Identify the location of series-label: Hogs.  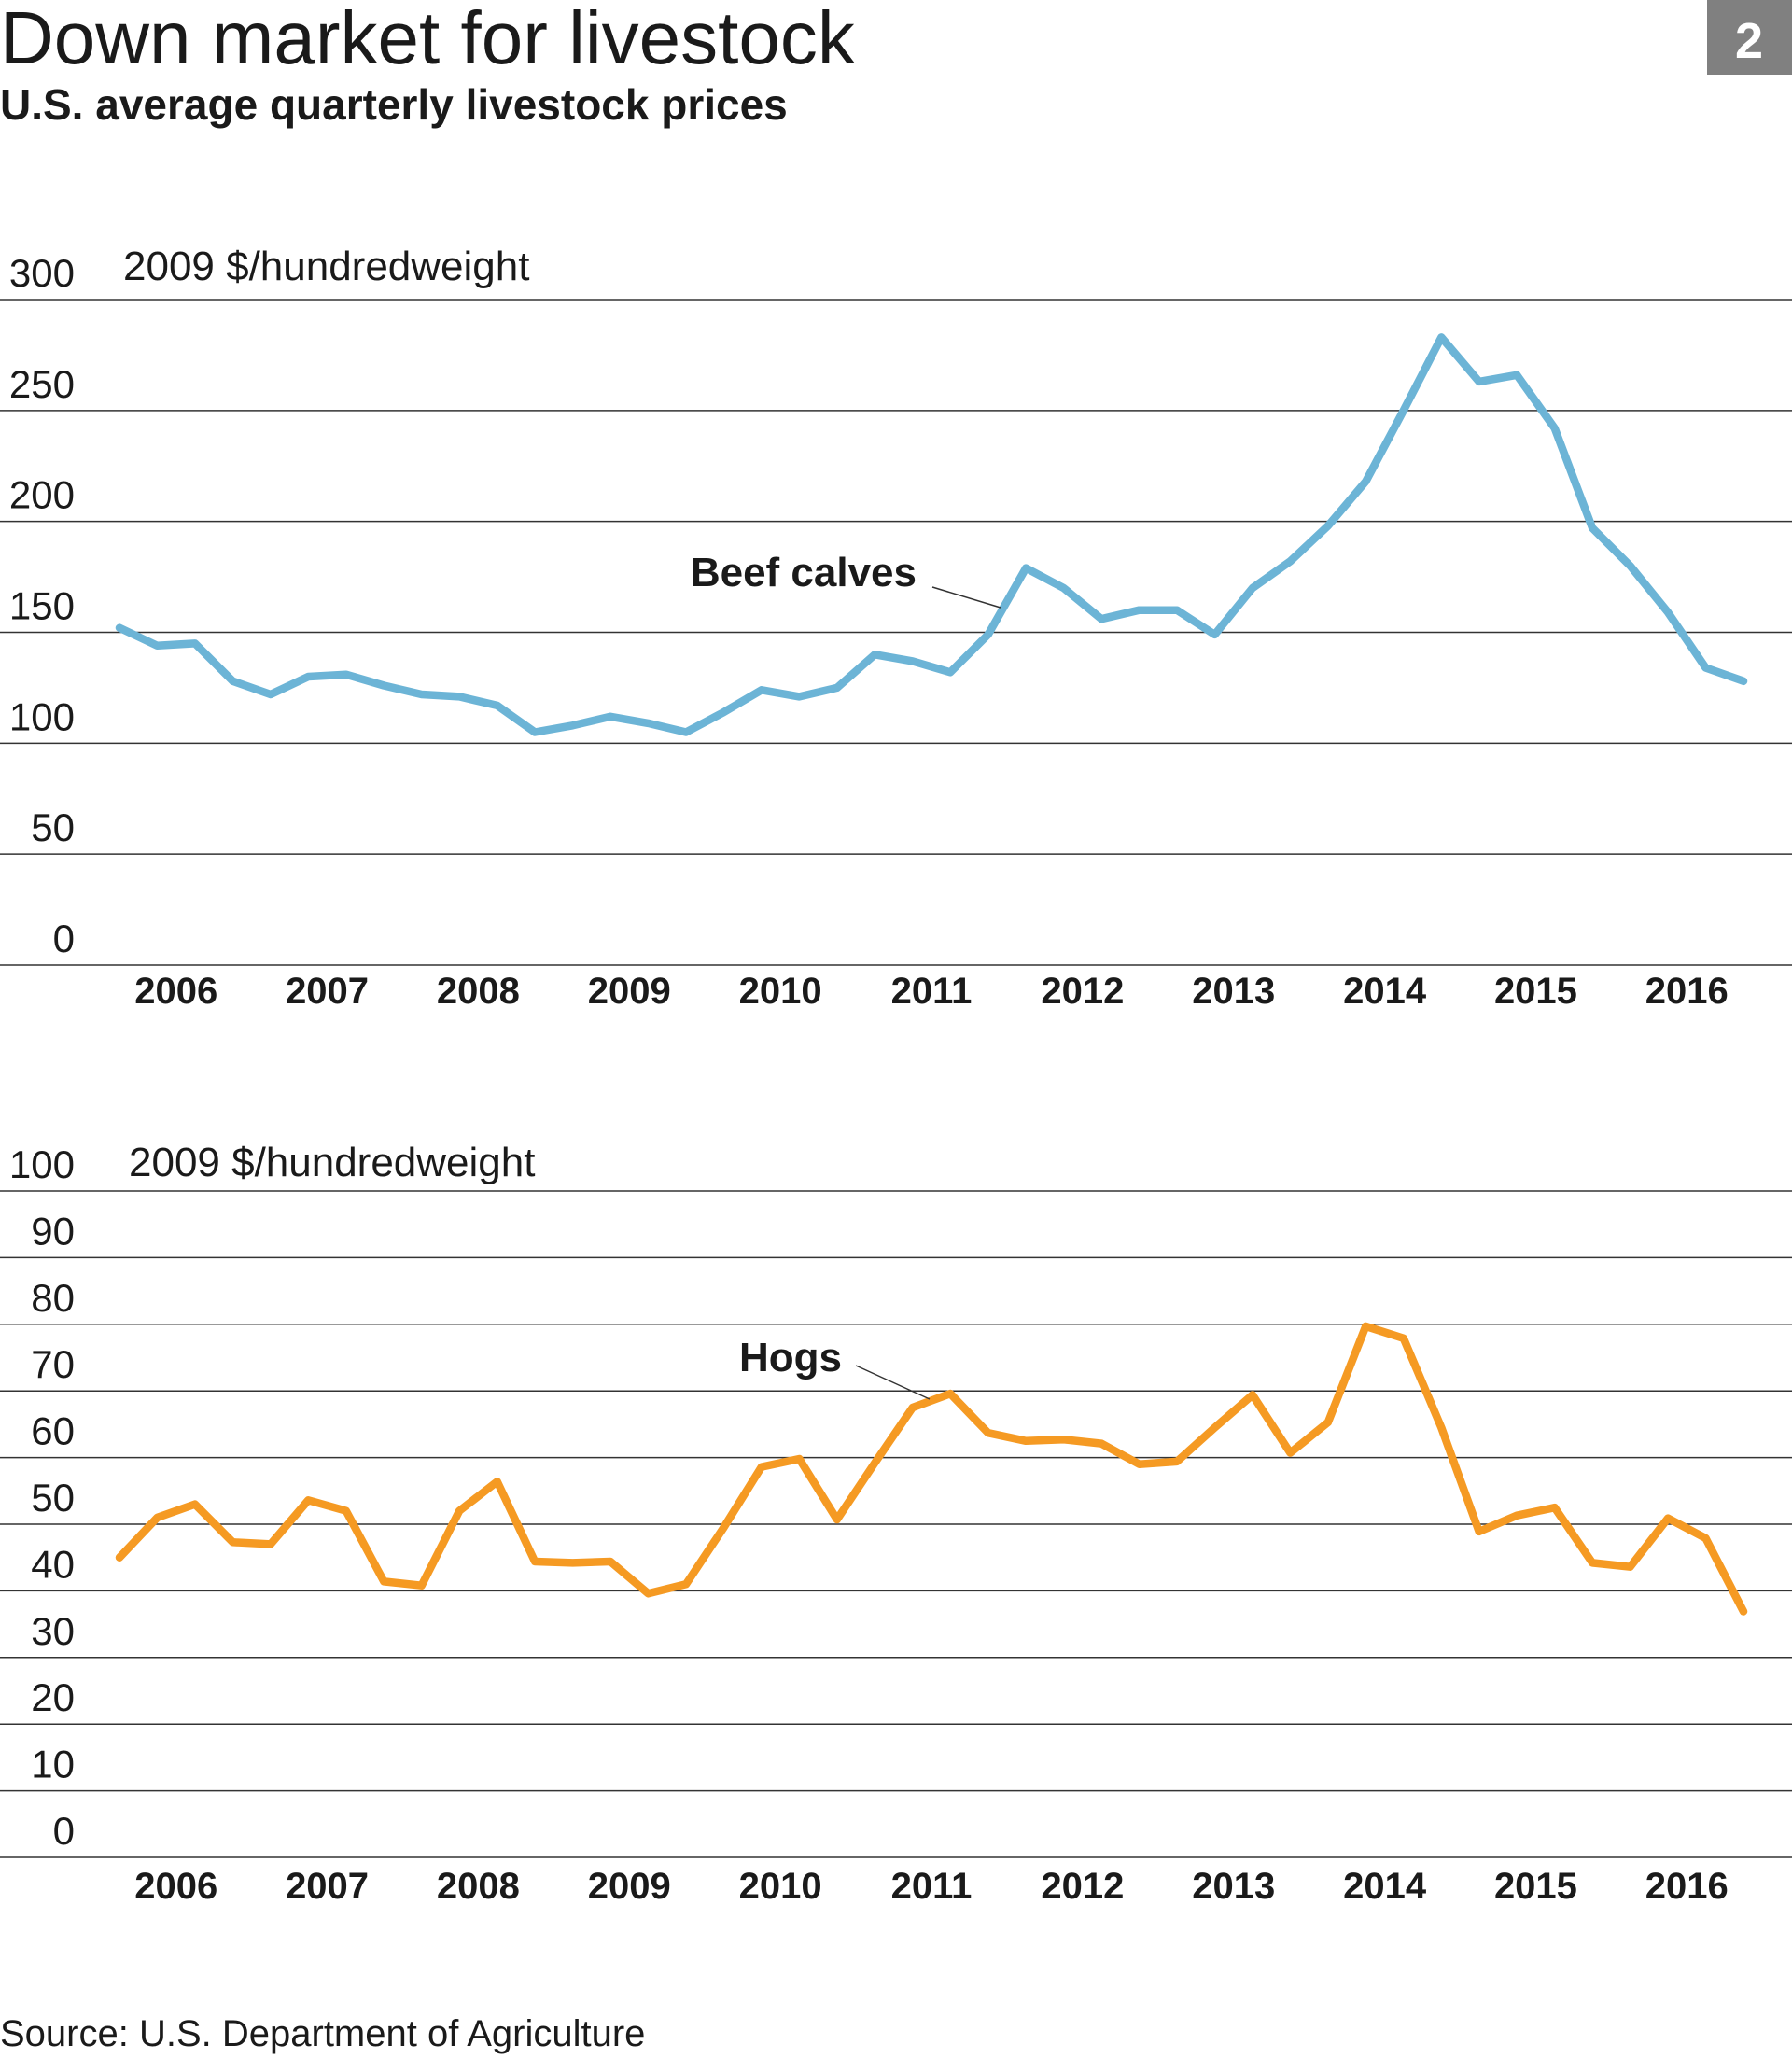
(790, 1357).